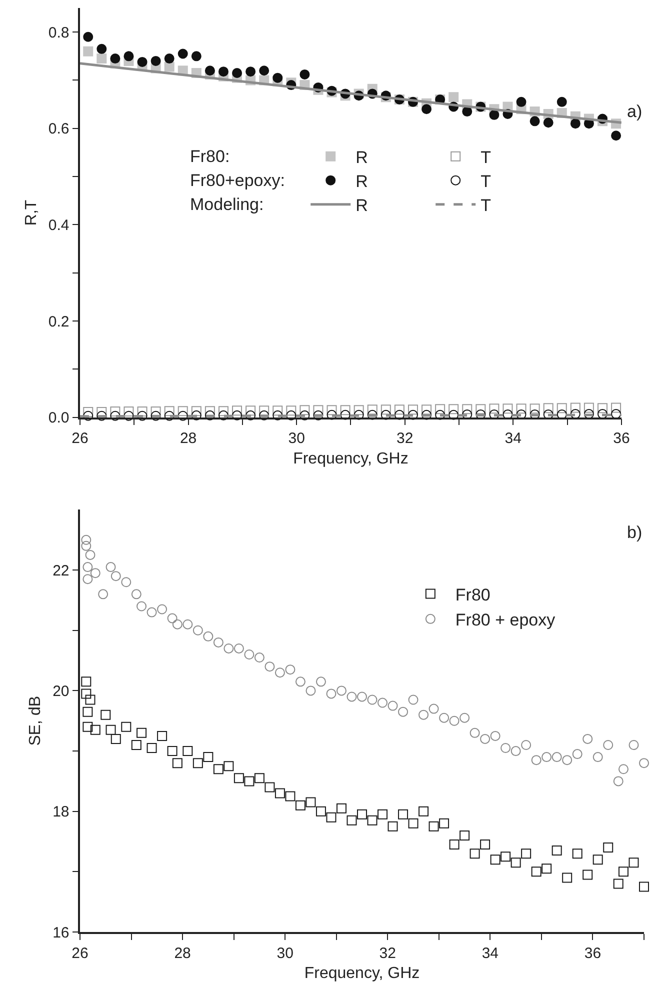 The image size is (652, 999). Describe the element at coordinates (634, 111) in the screenshot. I see `text: a)` at that location.